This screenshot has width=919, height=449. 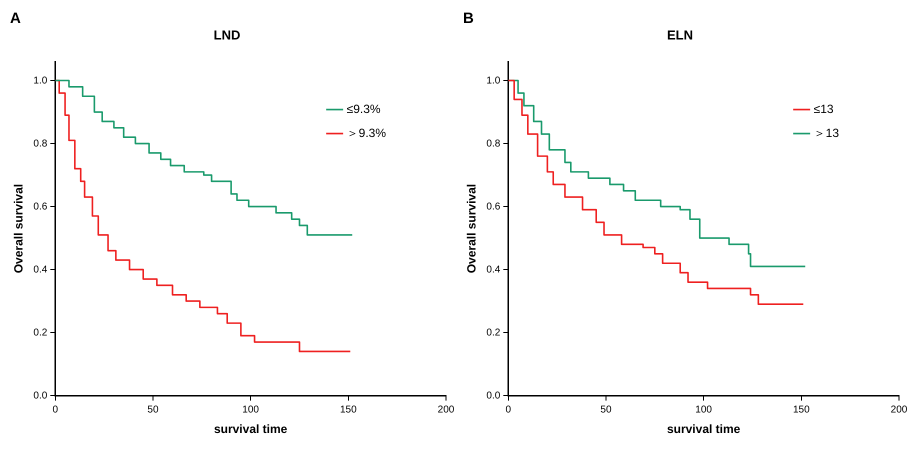 I want to click on legend-label: ＞13, so click(x=827, y=133).